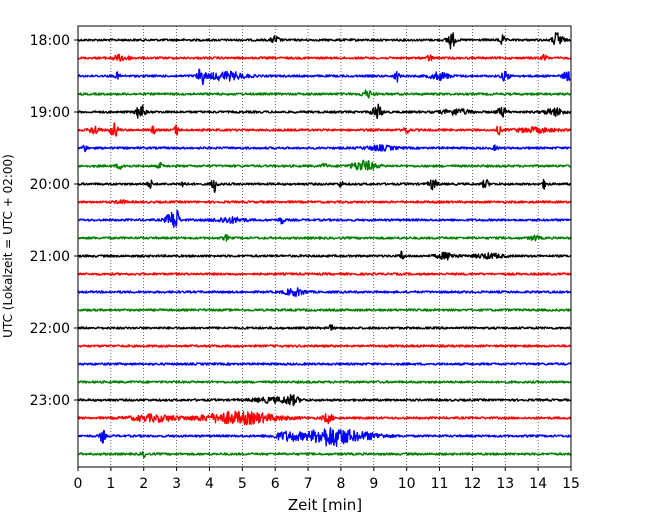 The image size is (650, 520). Describe the element at coordinates (324, 148) in the screenshot. I see `trace-1930` at that location.